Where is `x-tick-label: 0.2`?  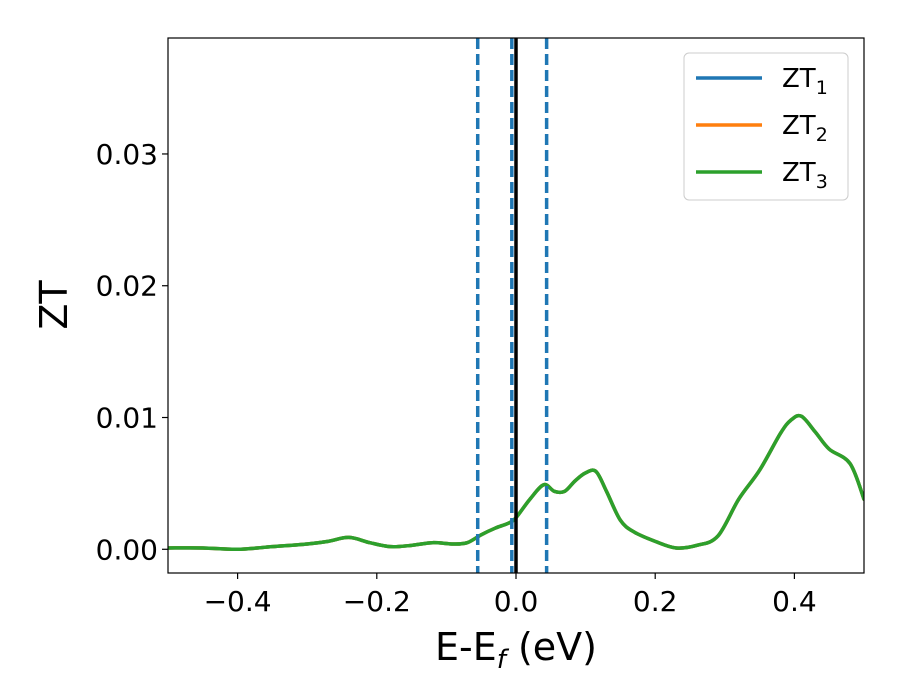 x-tick-label: 0.2 is located at coordinates (655, 601).